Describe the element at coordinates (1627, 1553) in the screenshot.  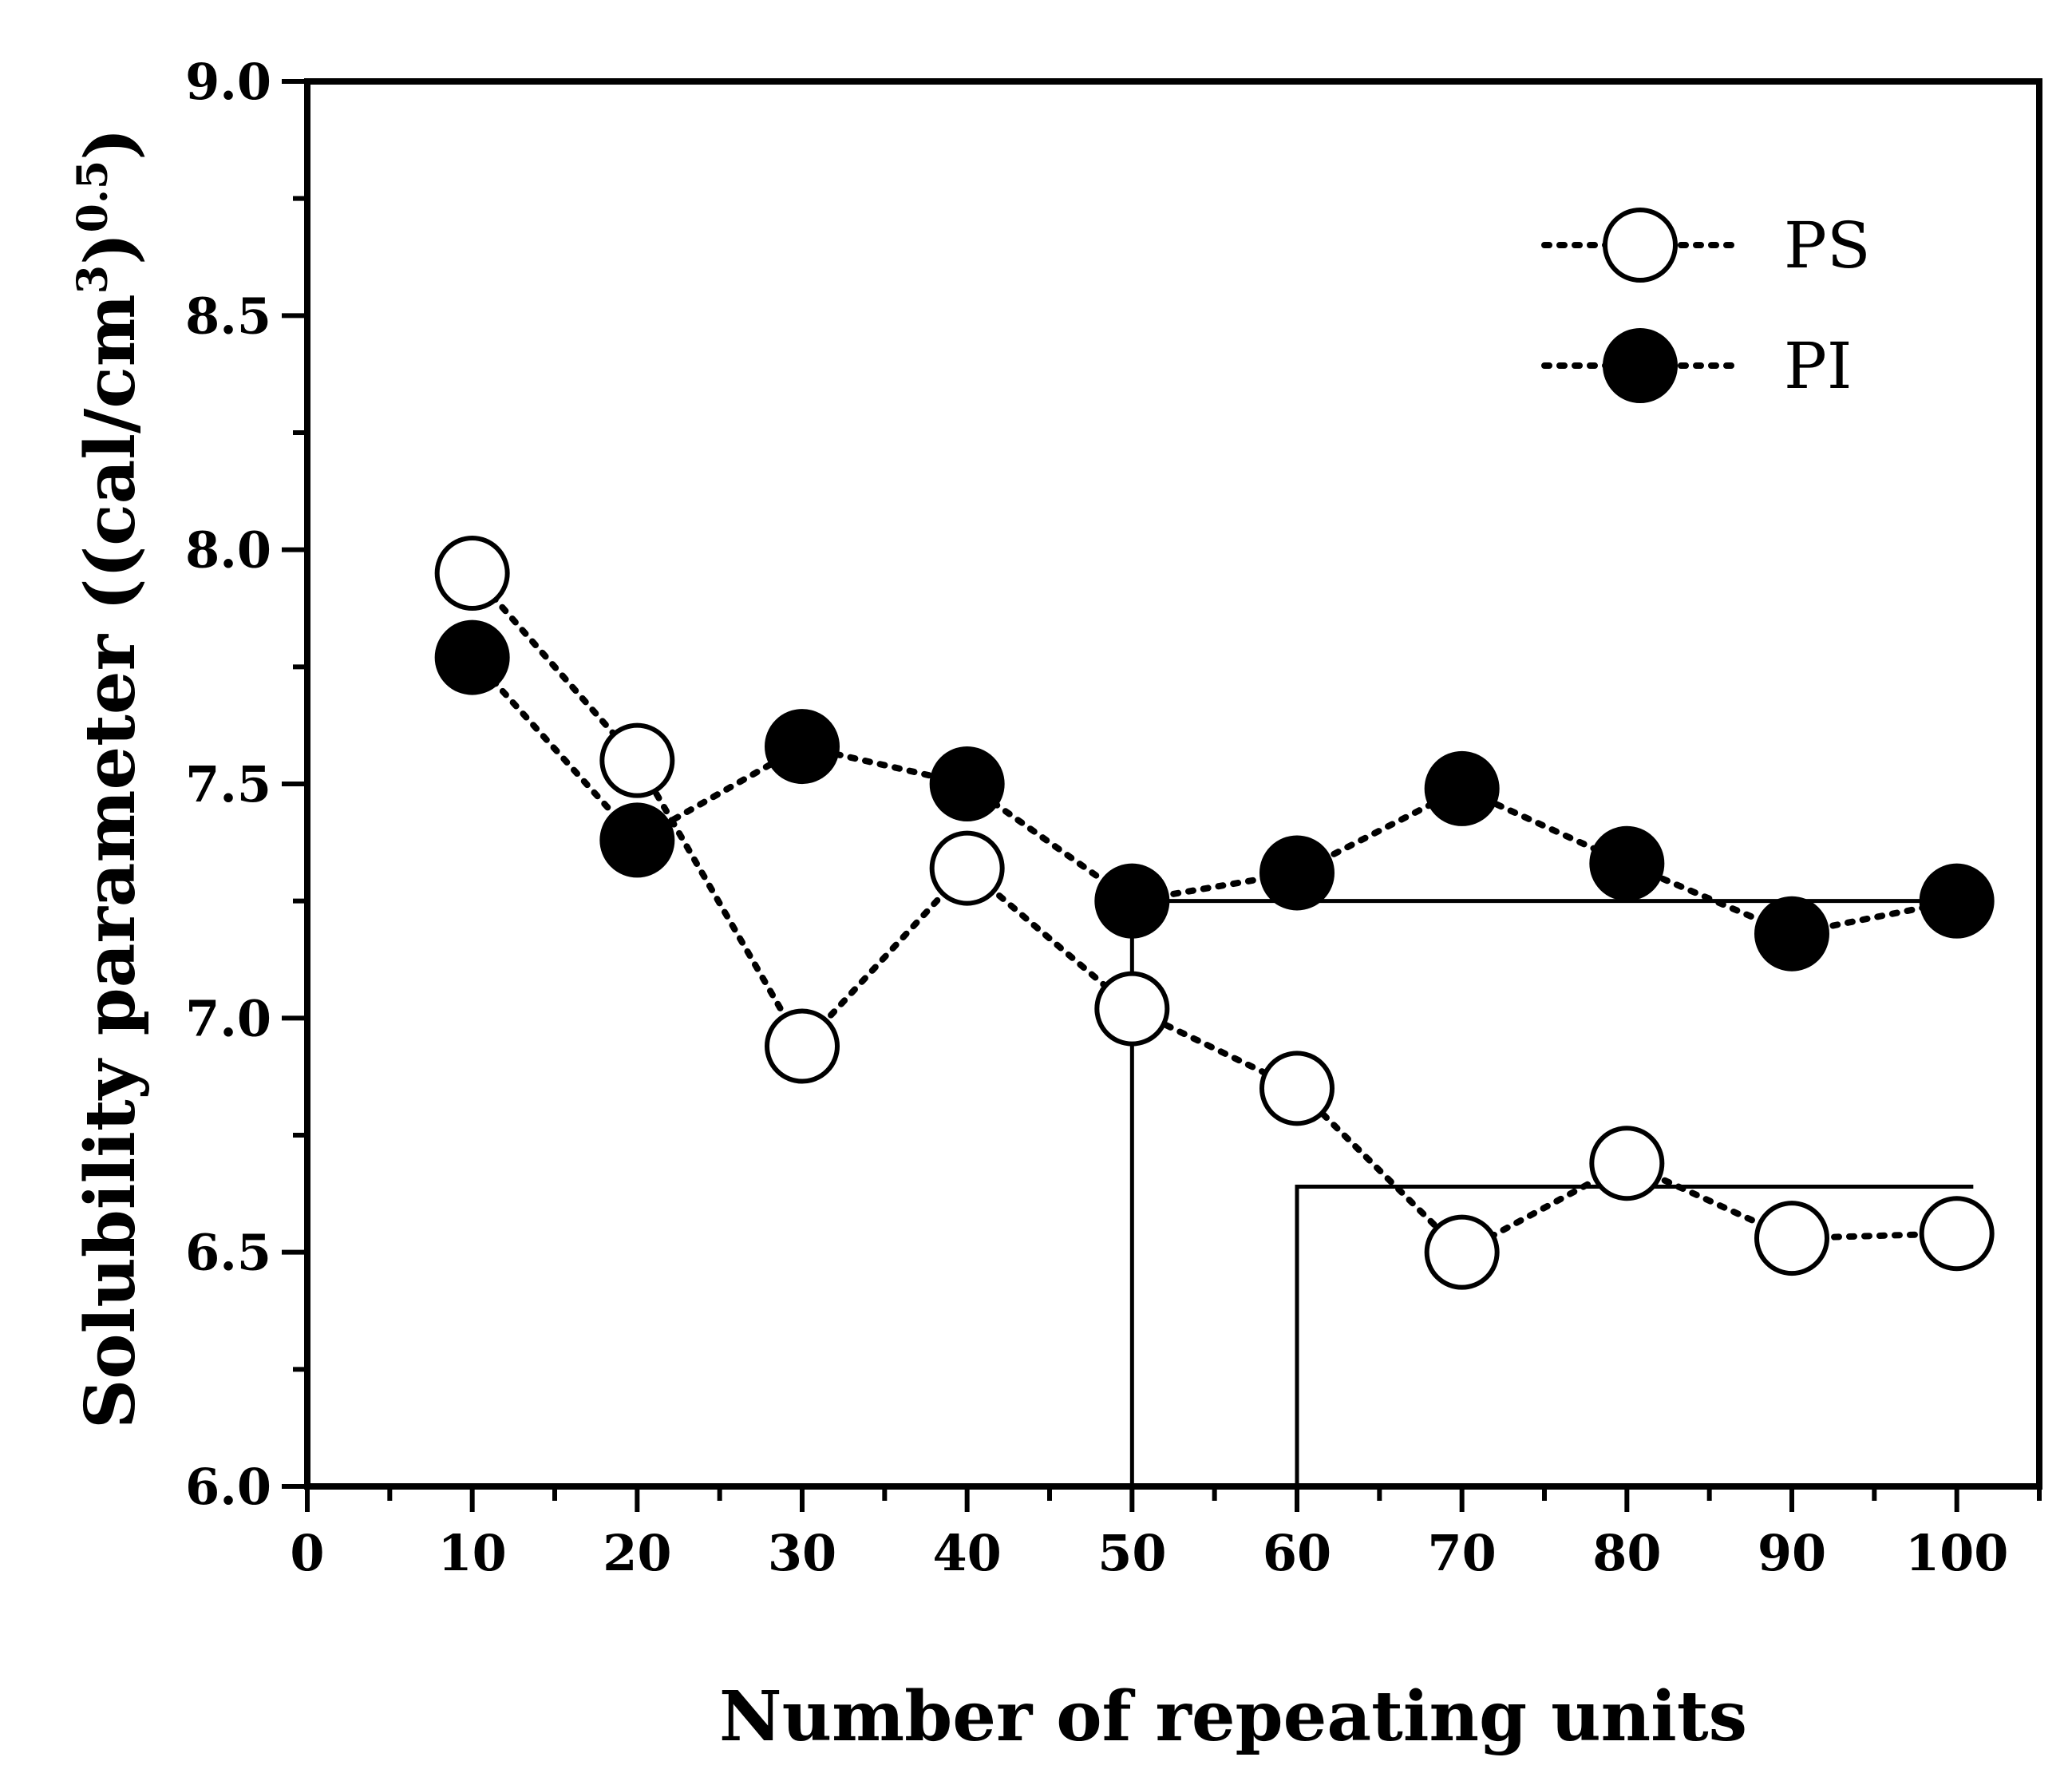
I see `x-tick-label: 80` at that location.